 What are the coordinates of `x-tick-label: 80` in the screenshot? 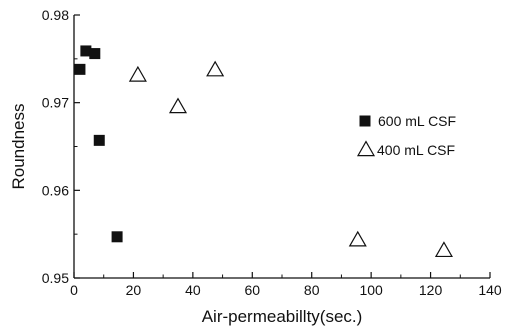 It's located at (312, 290).